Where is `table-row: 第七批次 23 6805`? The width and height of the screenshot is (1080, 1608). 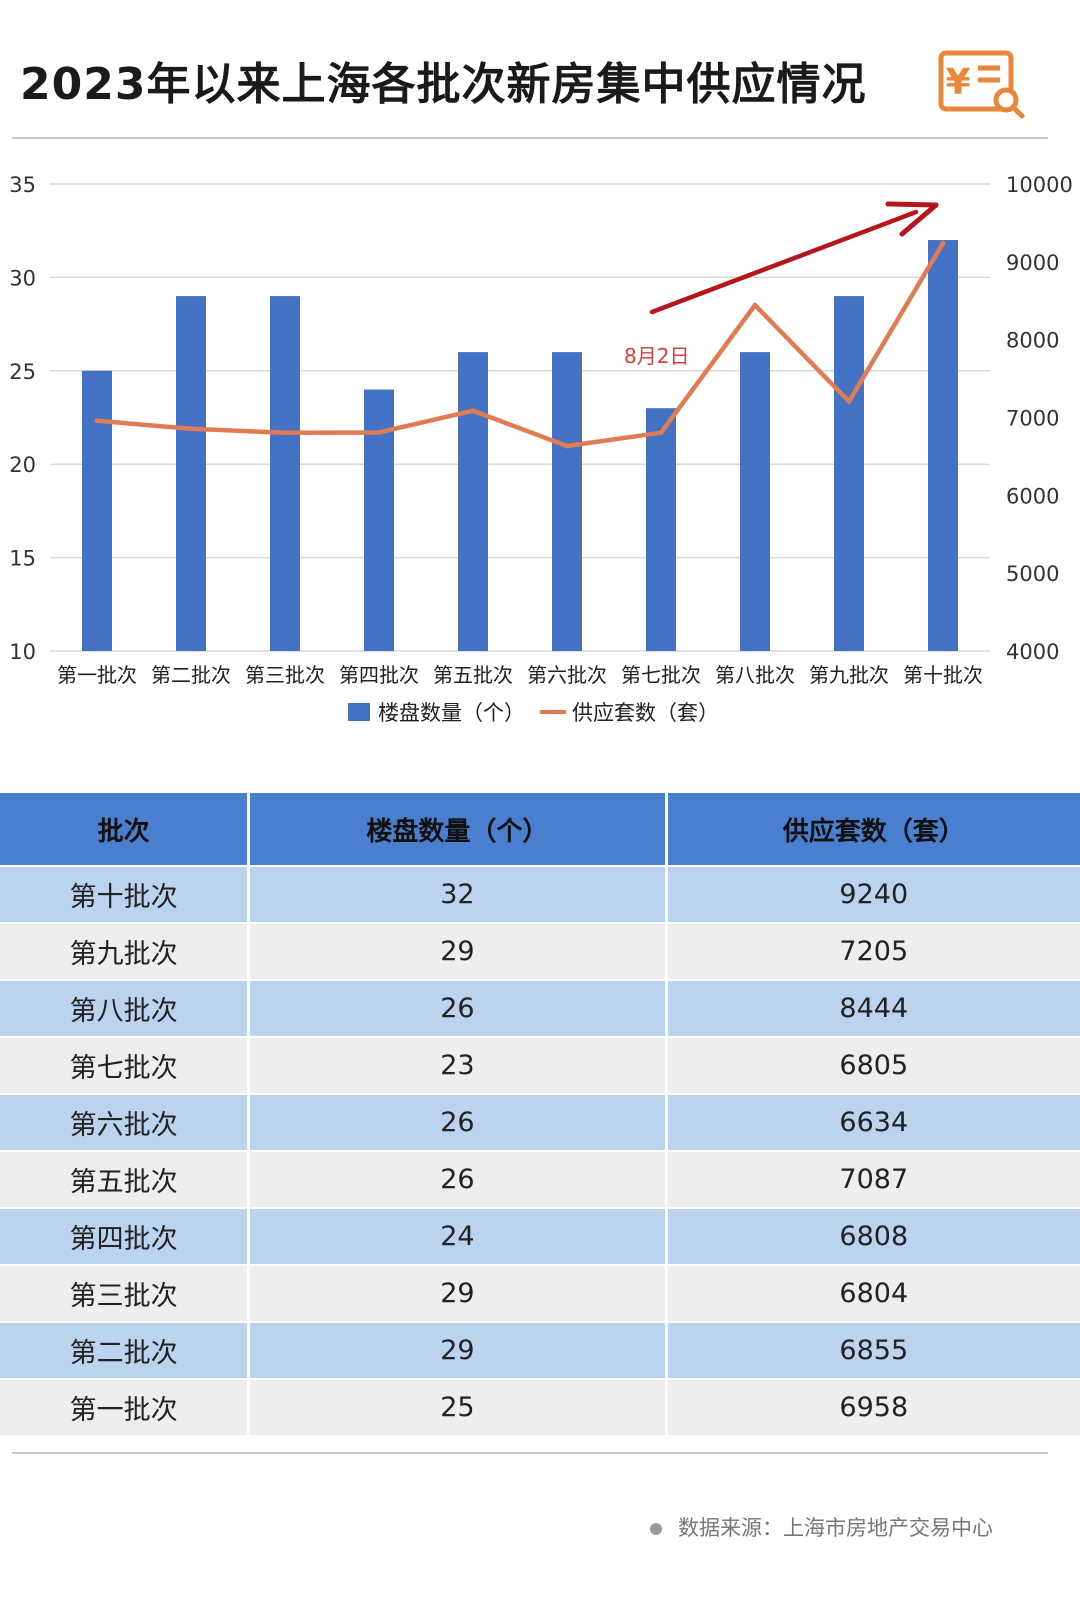 table-row: 第七批次 23 6805 is located at coordinates (540, 1065).